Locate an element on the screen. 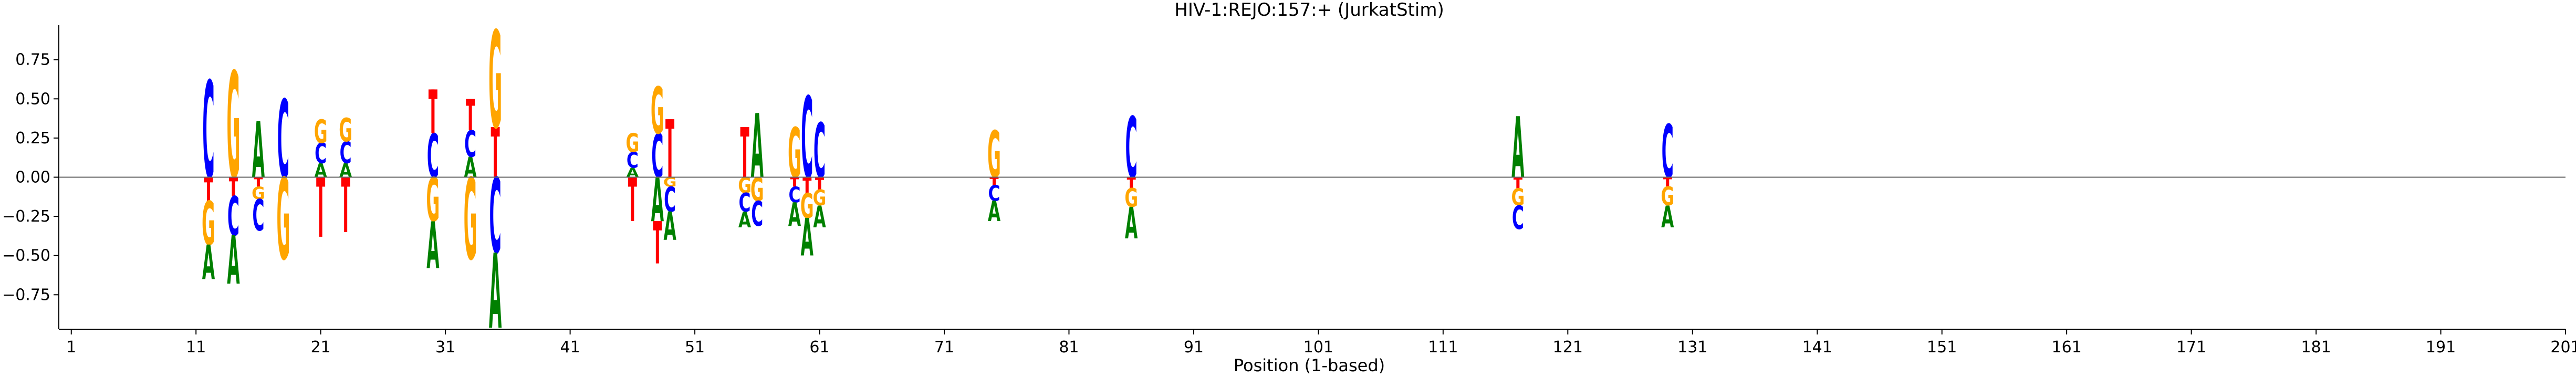 The image size is (2576, 377). x-tick-label: 101 is located at coordinates (1318, 347).